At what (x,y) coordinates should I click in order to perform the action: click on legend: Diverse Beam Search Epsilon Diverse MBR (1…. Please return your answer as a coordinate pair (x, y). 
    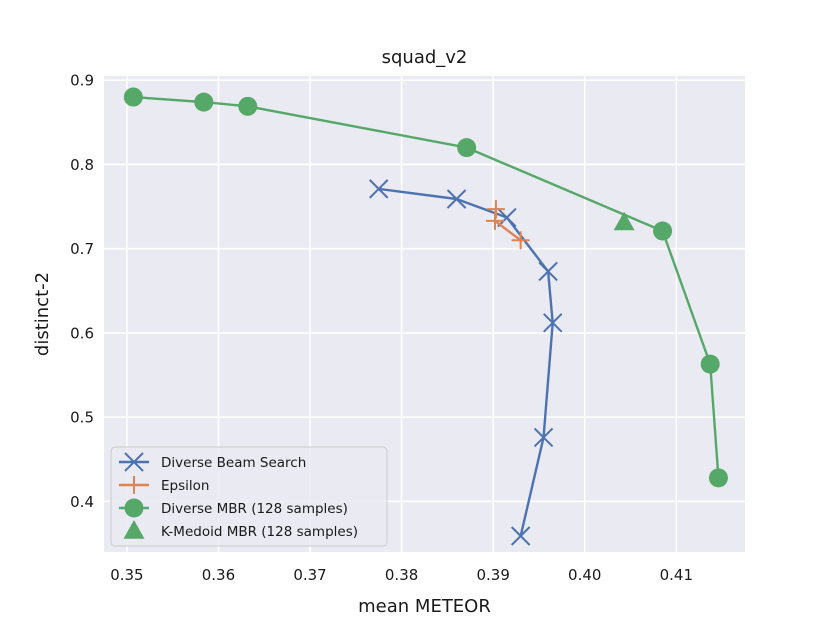
    Looking at the image, I should click on (249, 496).